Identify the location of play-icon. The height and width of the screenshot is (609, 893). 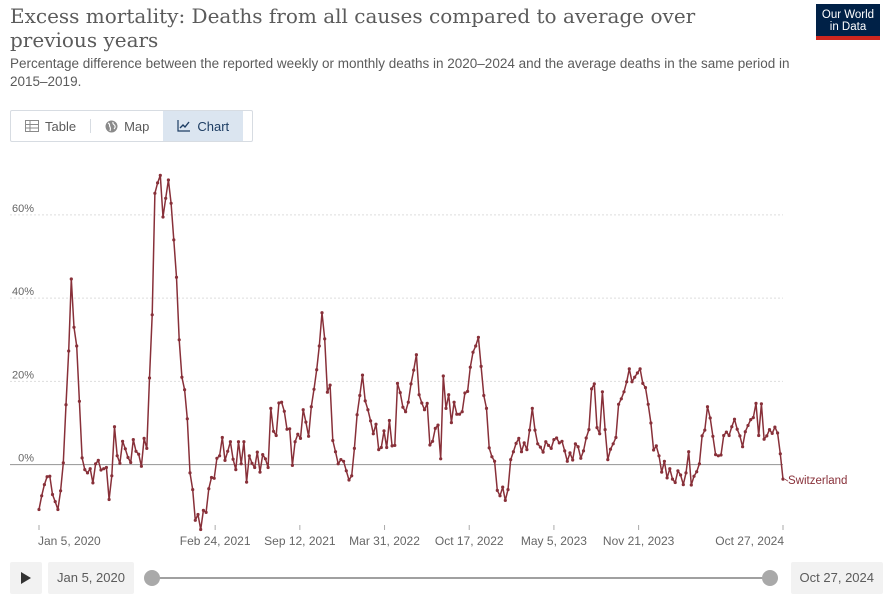
(26, 578).